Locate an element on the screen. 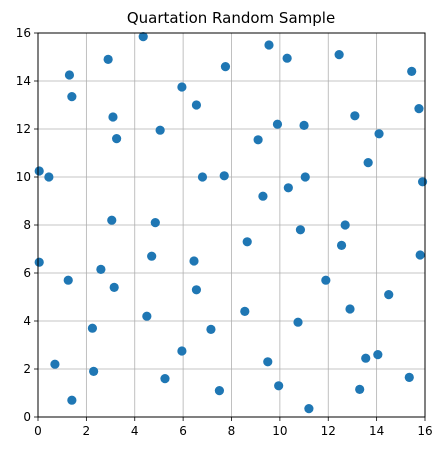 This screenshot has width=443, height=451. x-tick-label: 8 is located at coordinates (232, 431).